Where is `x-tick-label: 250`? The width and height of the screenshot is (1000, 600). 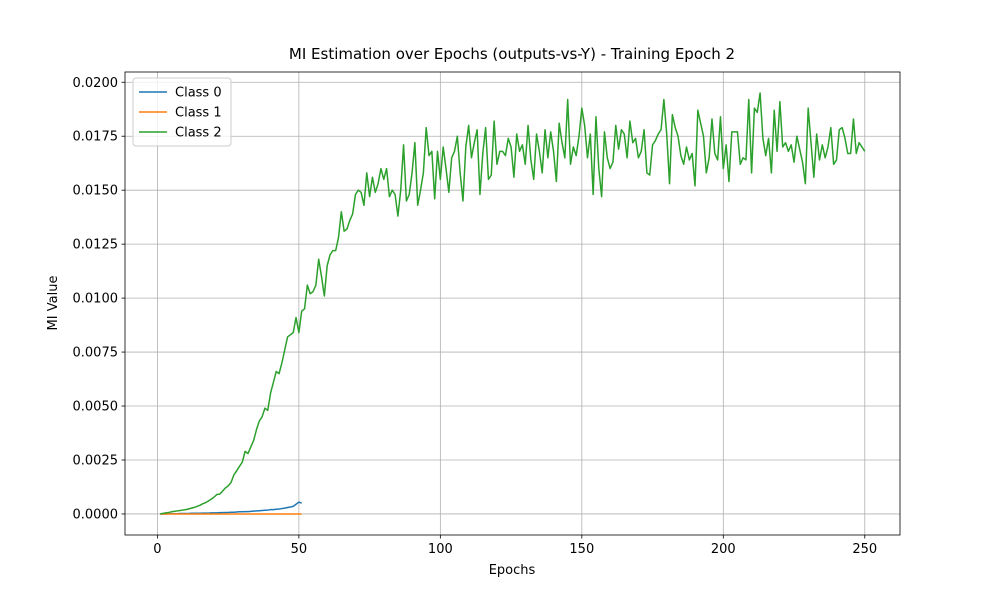 x-tick-label: 250 is located at coordinates (864, 549).